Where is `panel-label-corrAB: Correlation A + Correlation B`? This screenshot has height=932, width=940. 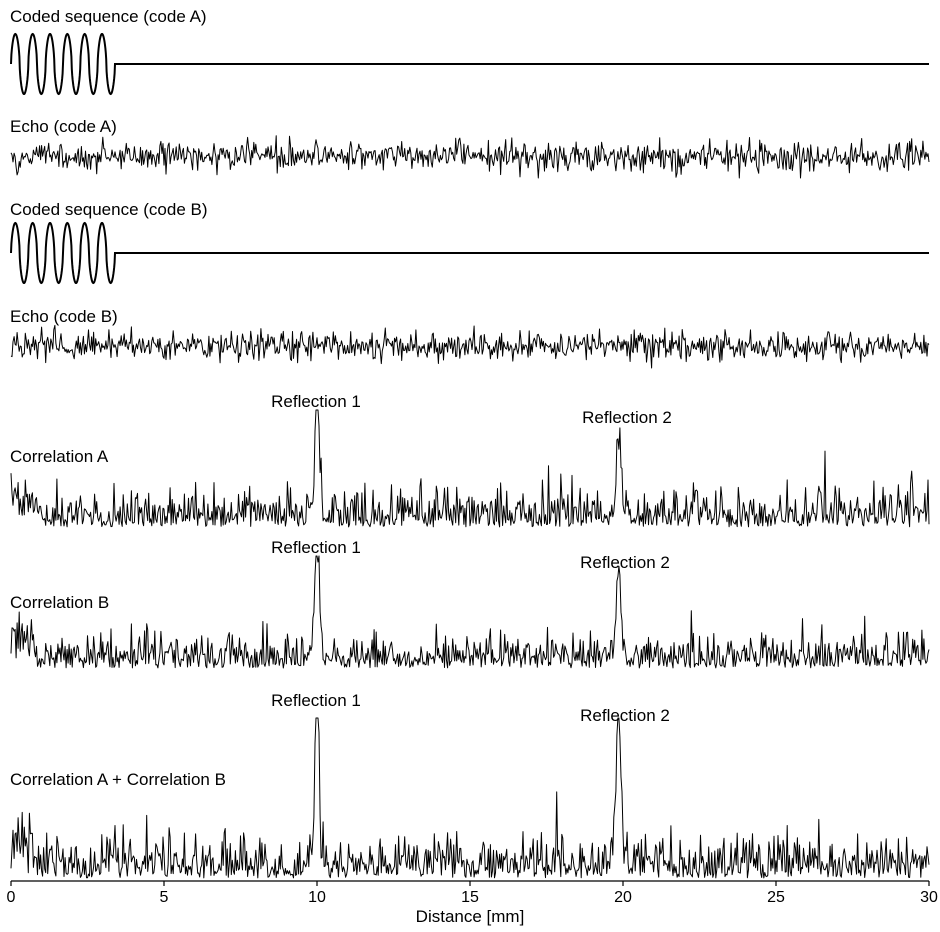
panel-label-corrAB: Correlation A + Correlation B is located at coordinates (118, 779).